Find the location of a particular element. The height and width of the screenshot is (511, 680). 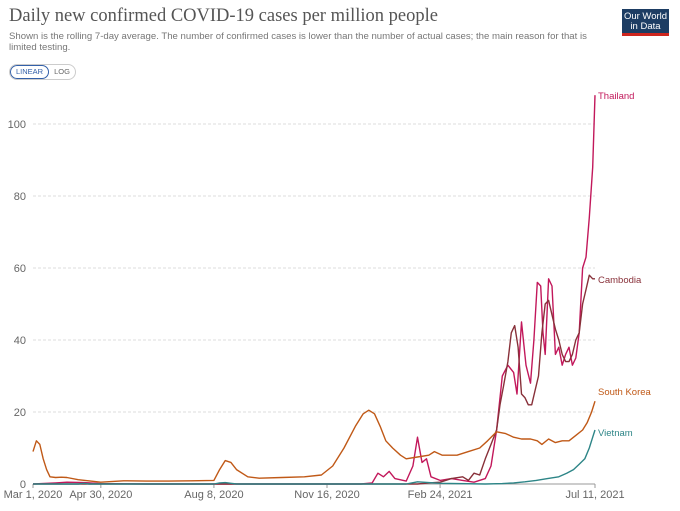

y-tick-label: 20 is located at coordinates (20, 413).